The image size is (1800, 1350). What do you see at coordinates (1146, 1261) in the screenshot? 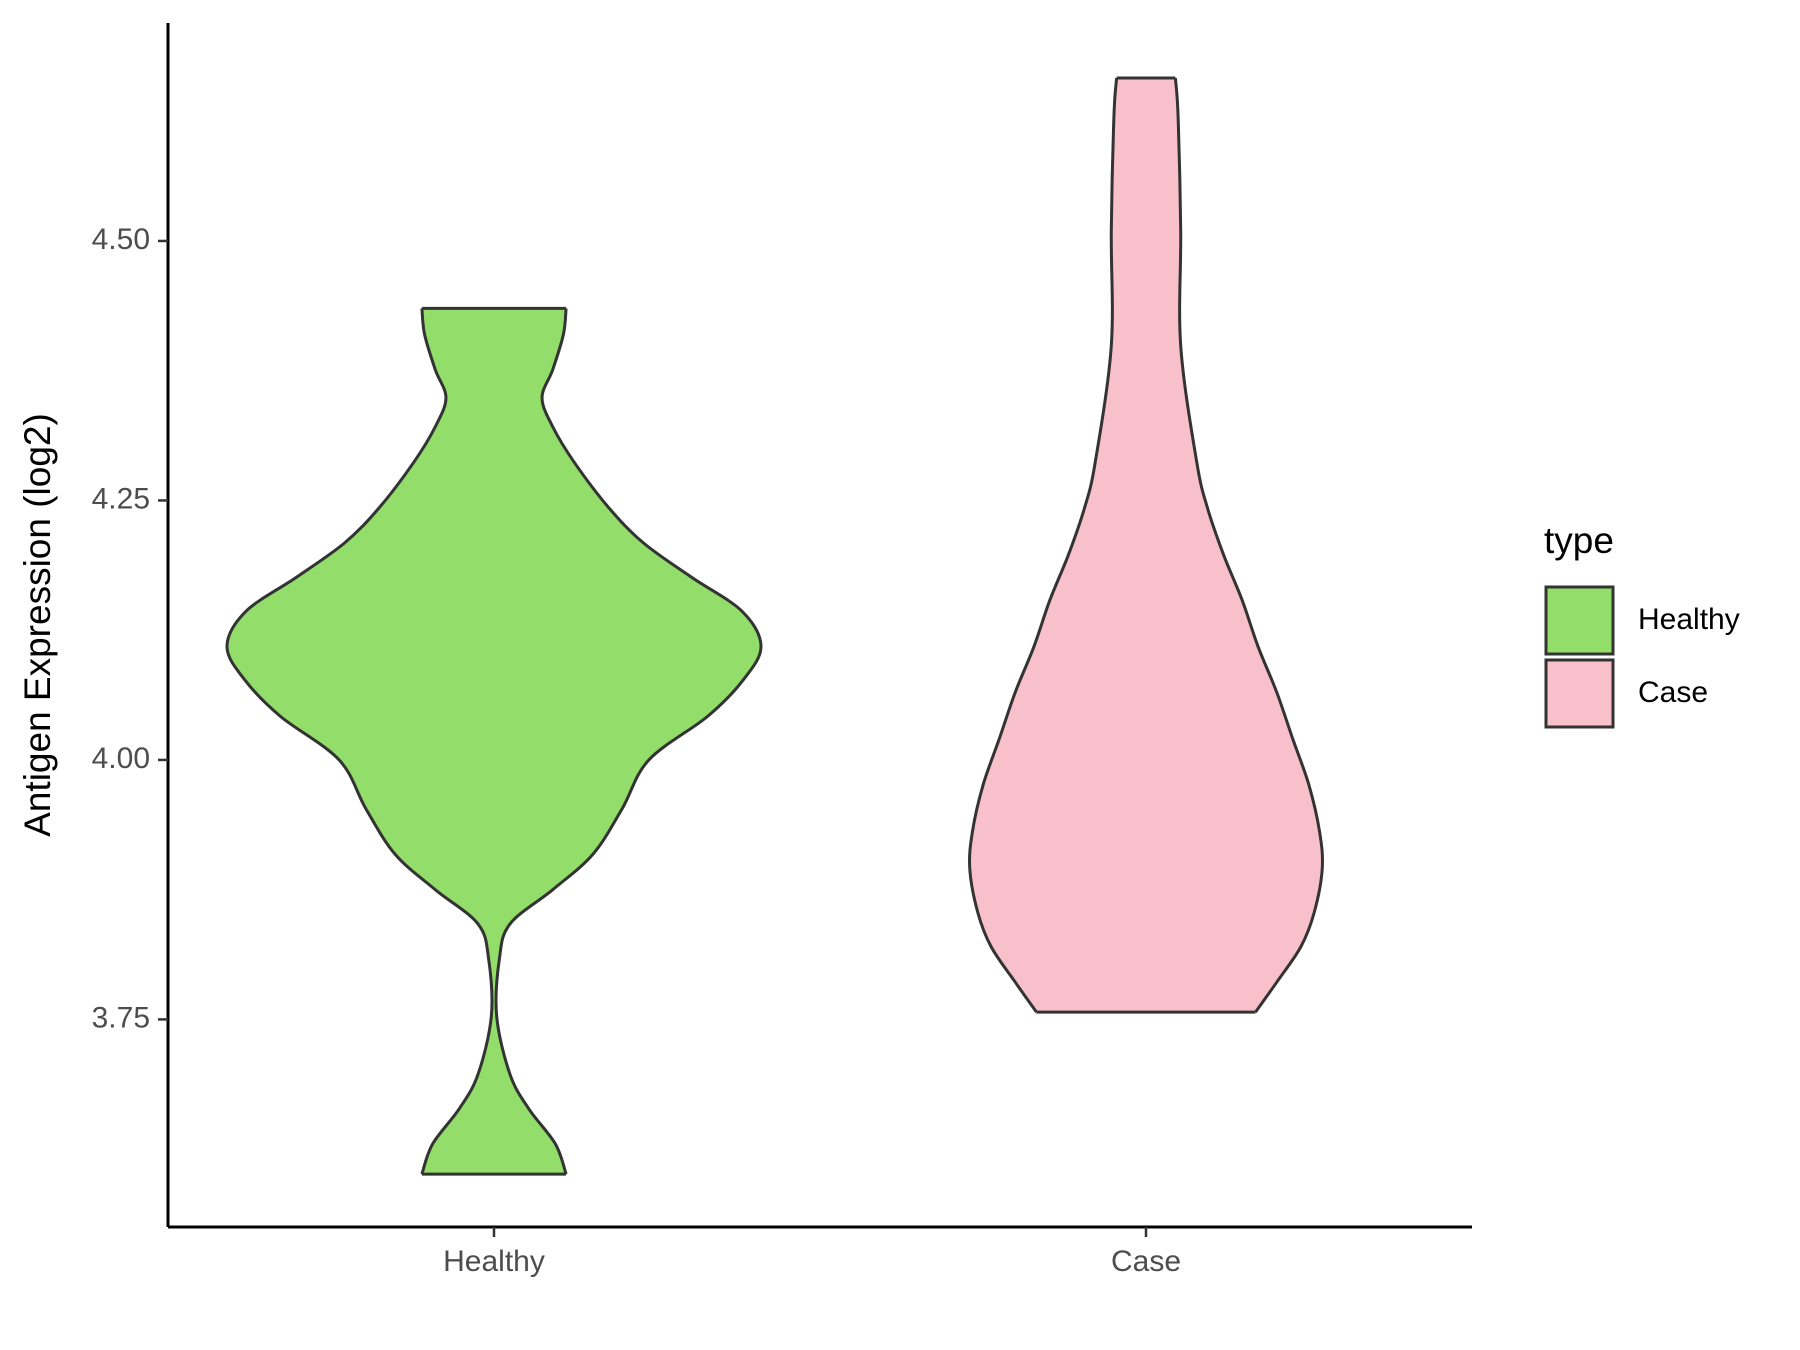
I see `x-tick-label: Case` at bounding box center [1146, 1261].